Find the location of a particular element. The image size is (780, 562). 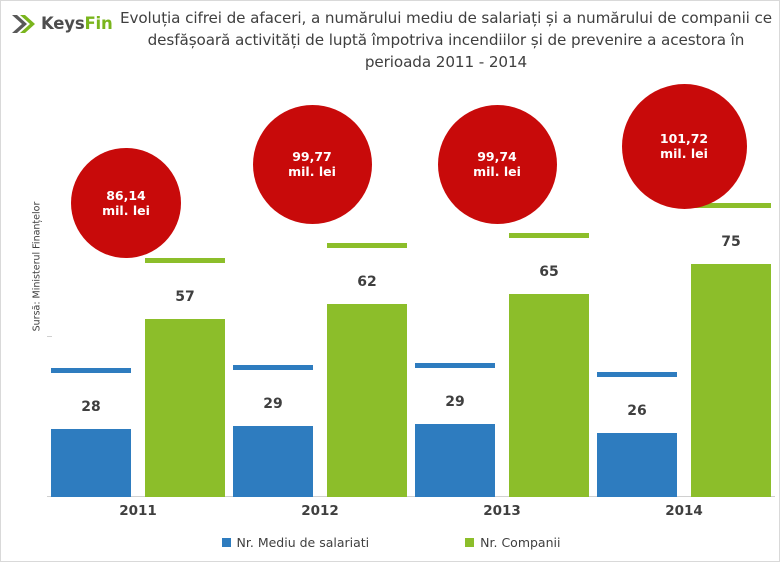

employees-bar: 28 is located at coordinates (91, 430).